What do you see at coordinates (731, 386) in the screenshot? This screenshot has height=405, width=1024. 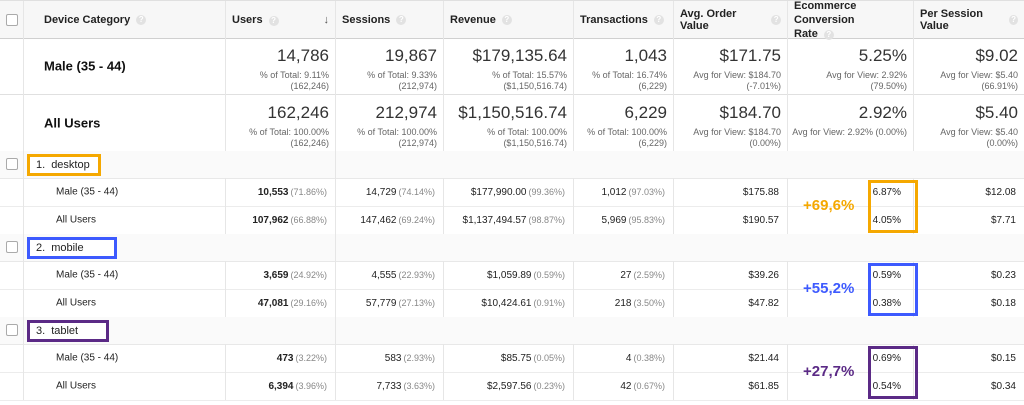 I see `aov-cell: $61.85` at bounding box center [731, 386].